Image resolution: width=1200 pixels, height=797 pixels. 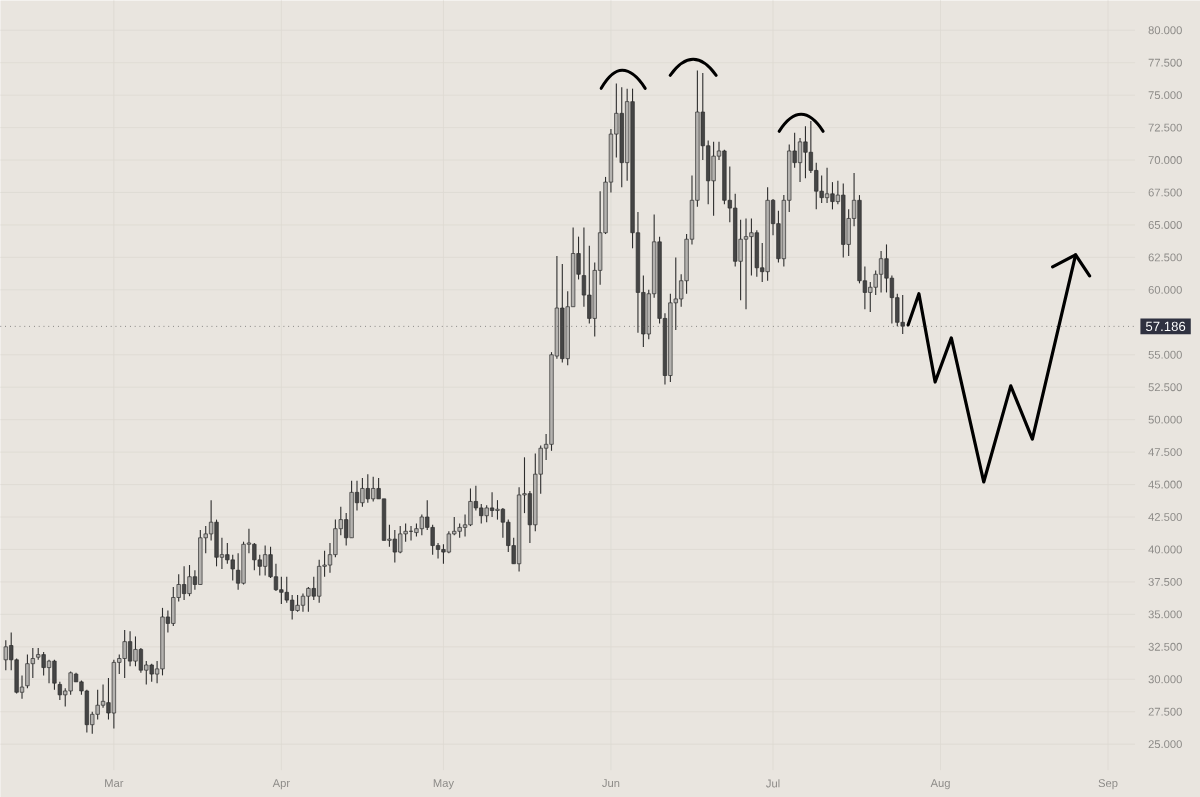 What do you see at coordinates (1165, 517) in the screenshot?
I see `y-tick-label: 42.500` at bounding box center [1165, 517].